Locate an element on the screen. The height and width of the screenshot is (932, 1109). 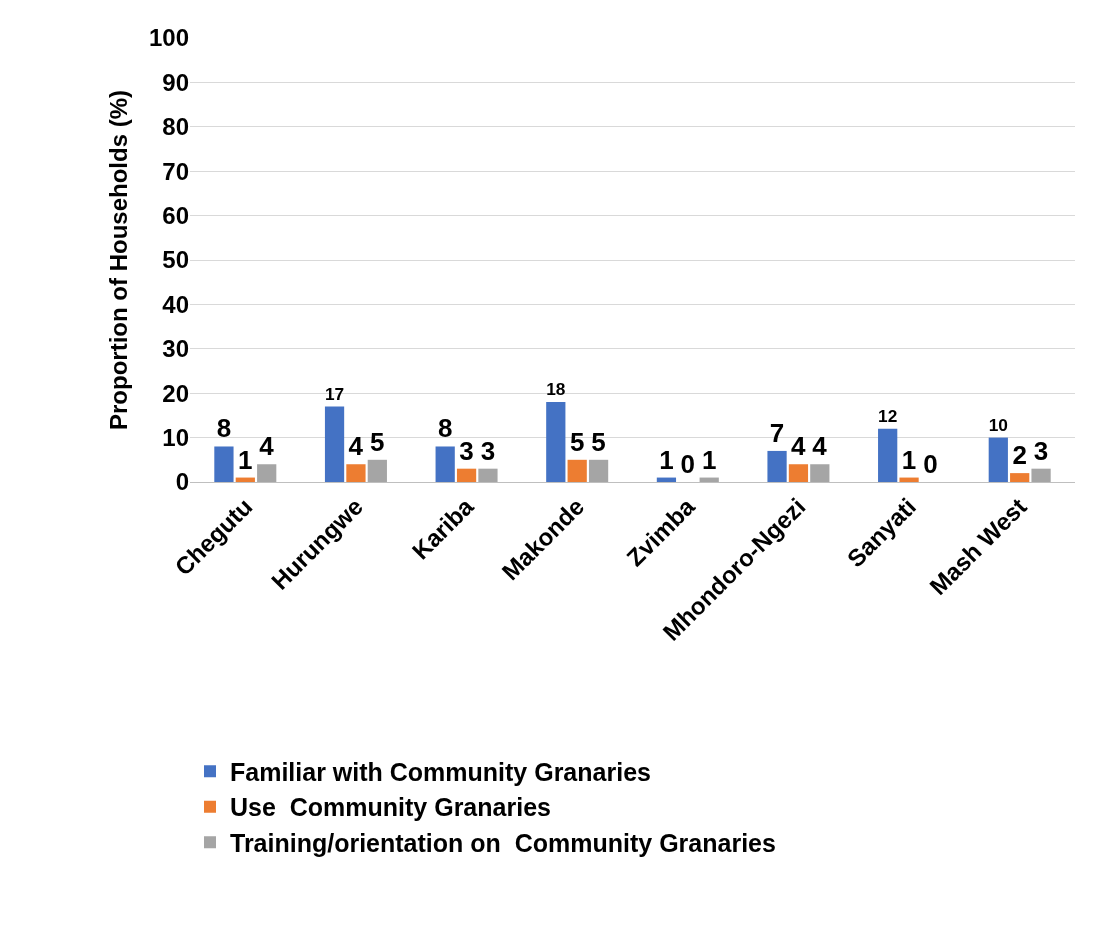
y-tick-label: 70 is located at coordinates (175, 171).